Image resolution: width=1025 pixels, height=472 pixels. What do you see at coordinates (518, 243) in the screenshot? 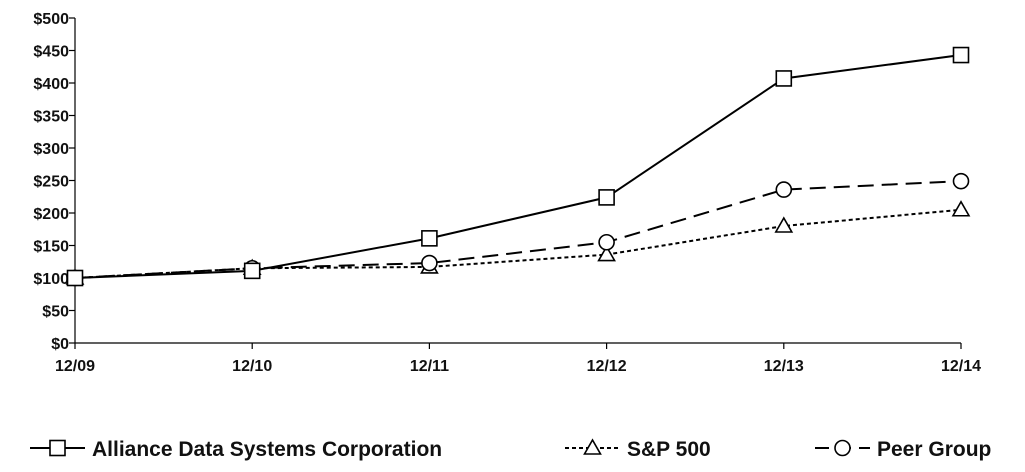
I see `series-line` at bounding box center [518, 243].